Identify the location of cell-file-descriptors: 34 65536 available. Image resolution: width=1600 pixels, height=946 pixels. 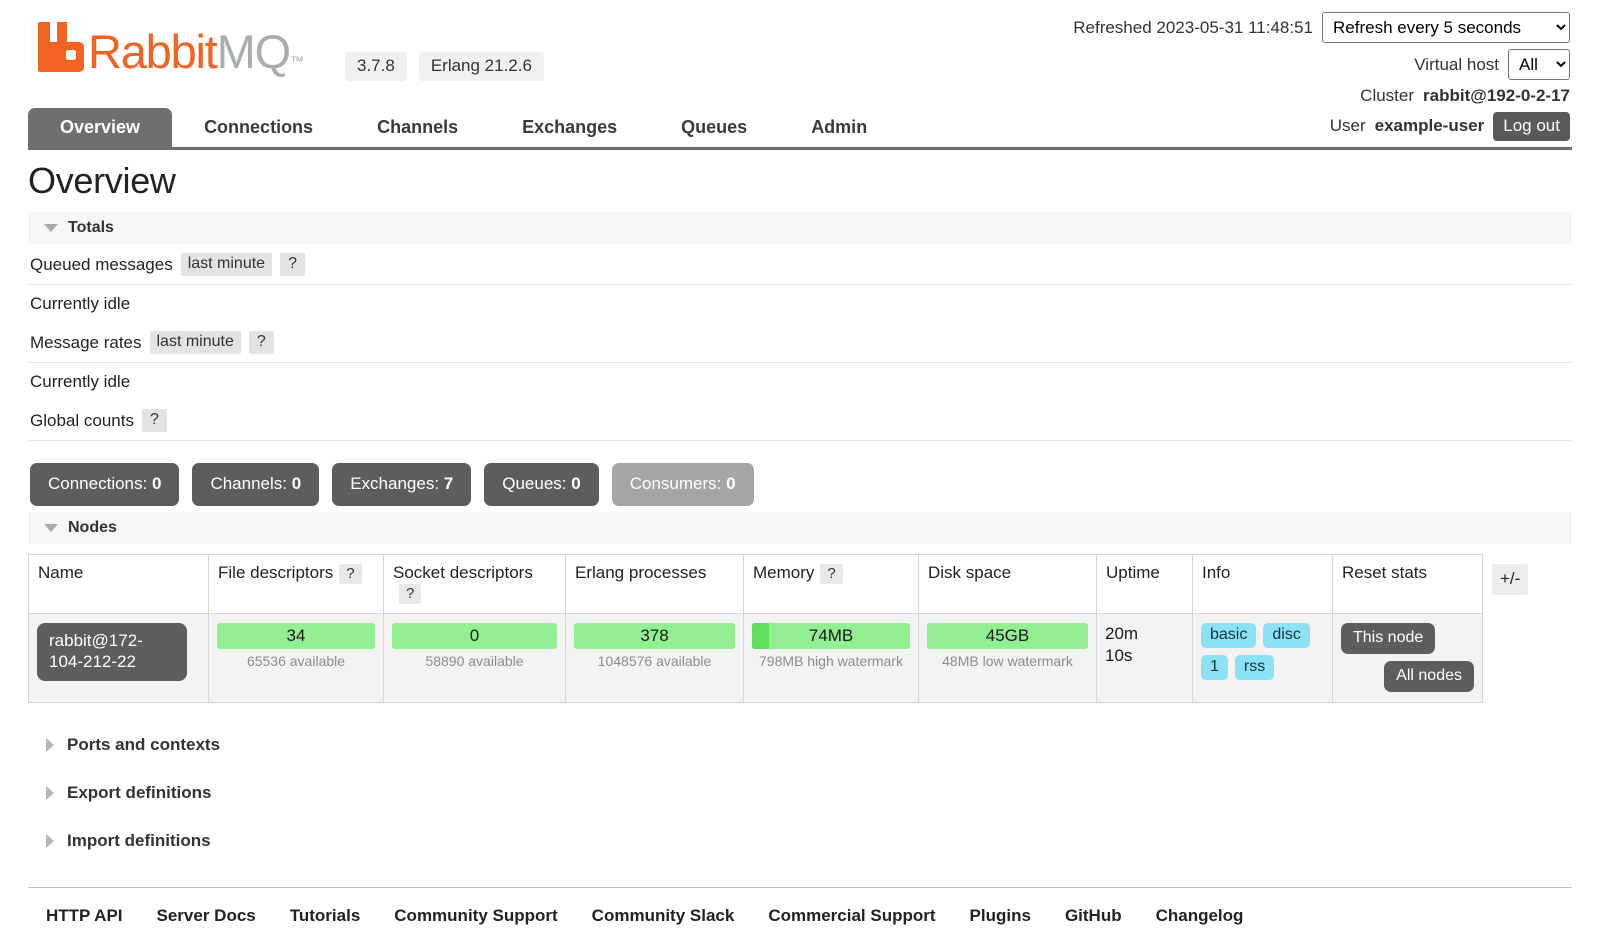
(296, 658).